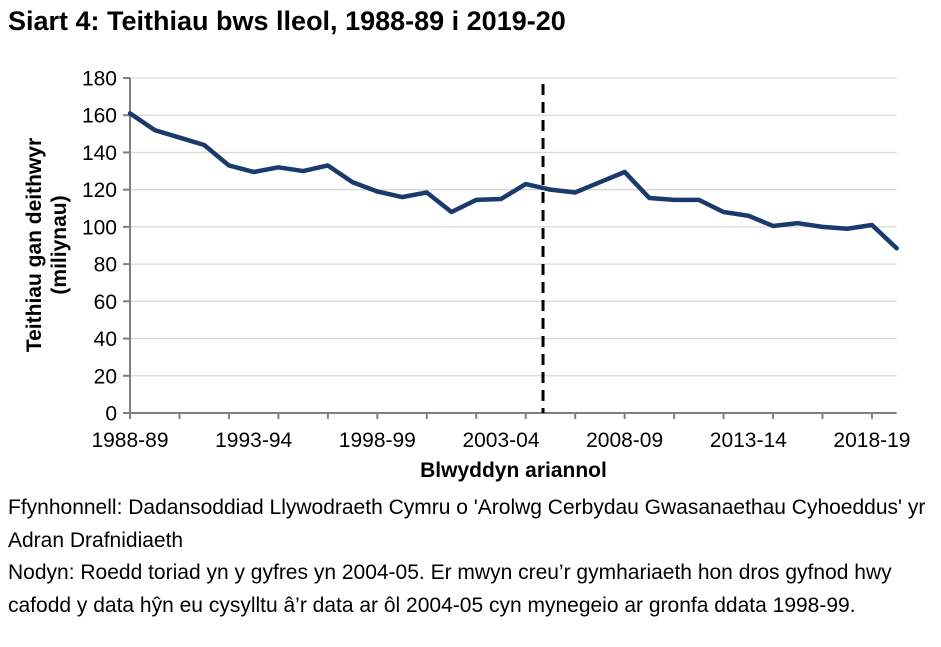 This screenshot has width=941, height=647. What do you see at coordinates (105, 265) in the screenshot?
I see `y-tick-label: 80` at bounding box center [105, 265].